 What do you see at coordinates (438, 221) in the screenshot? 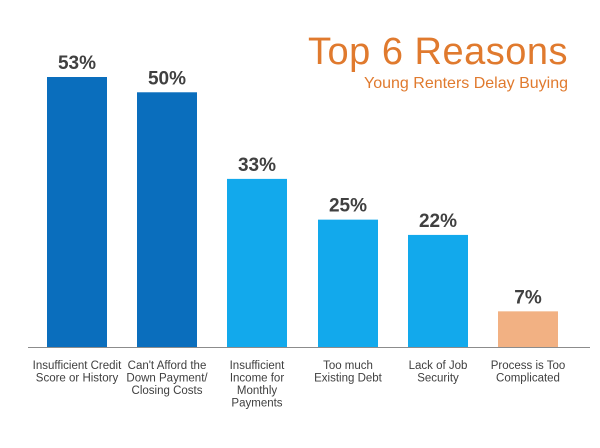
I see `data-label-5: 22%` at bounding box center [438, 221].